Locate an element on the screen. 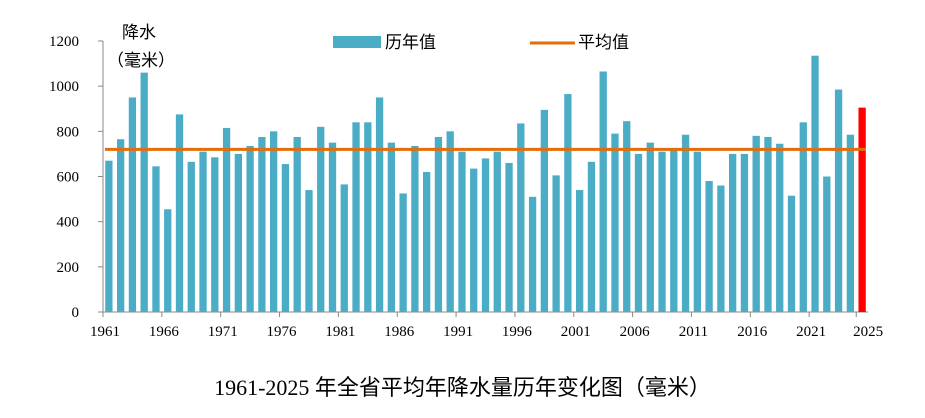 The width and height of the screenshot is (925, 418). y-tick-label: 800 is located at coordinates (68, 132).